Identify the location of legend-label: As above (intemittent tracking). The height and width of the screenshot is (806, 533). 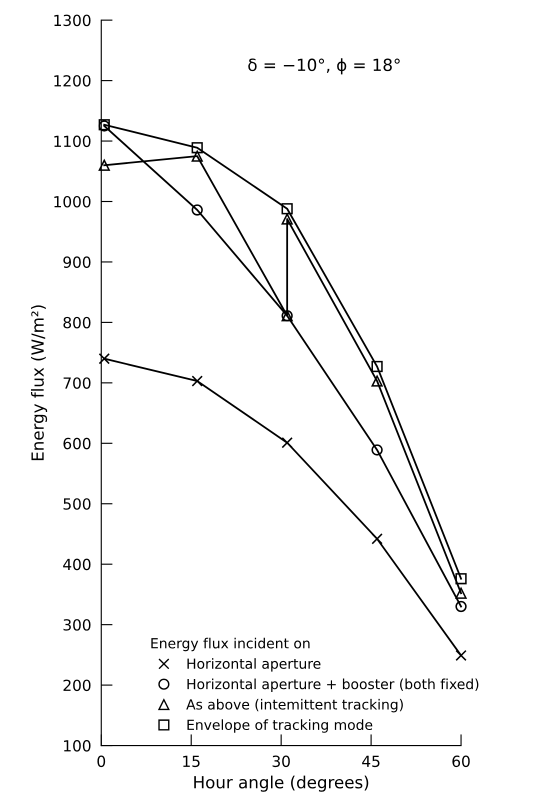
(294, 705).